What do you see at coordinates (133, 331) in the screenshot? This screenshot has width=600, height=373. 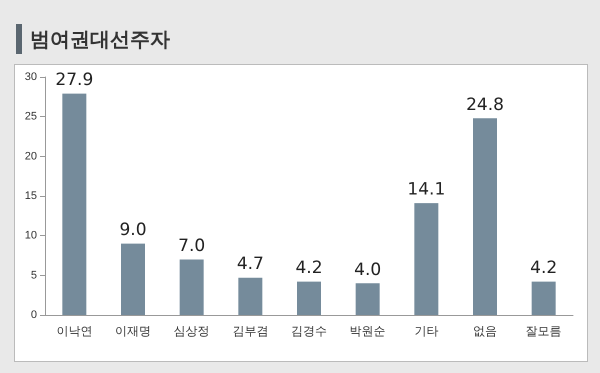 I see `x-tick-label: 이재명` at bounding box center [133, 331].